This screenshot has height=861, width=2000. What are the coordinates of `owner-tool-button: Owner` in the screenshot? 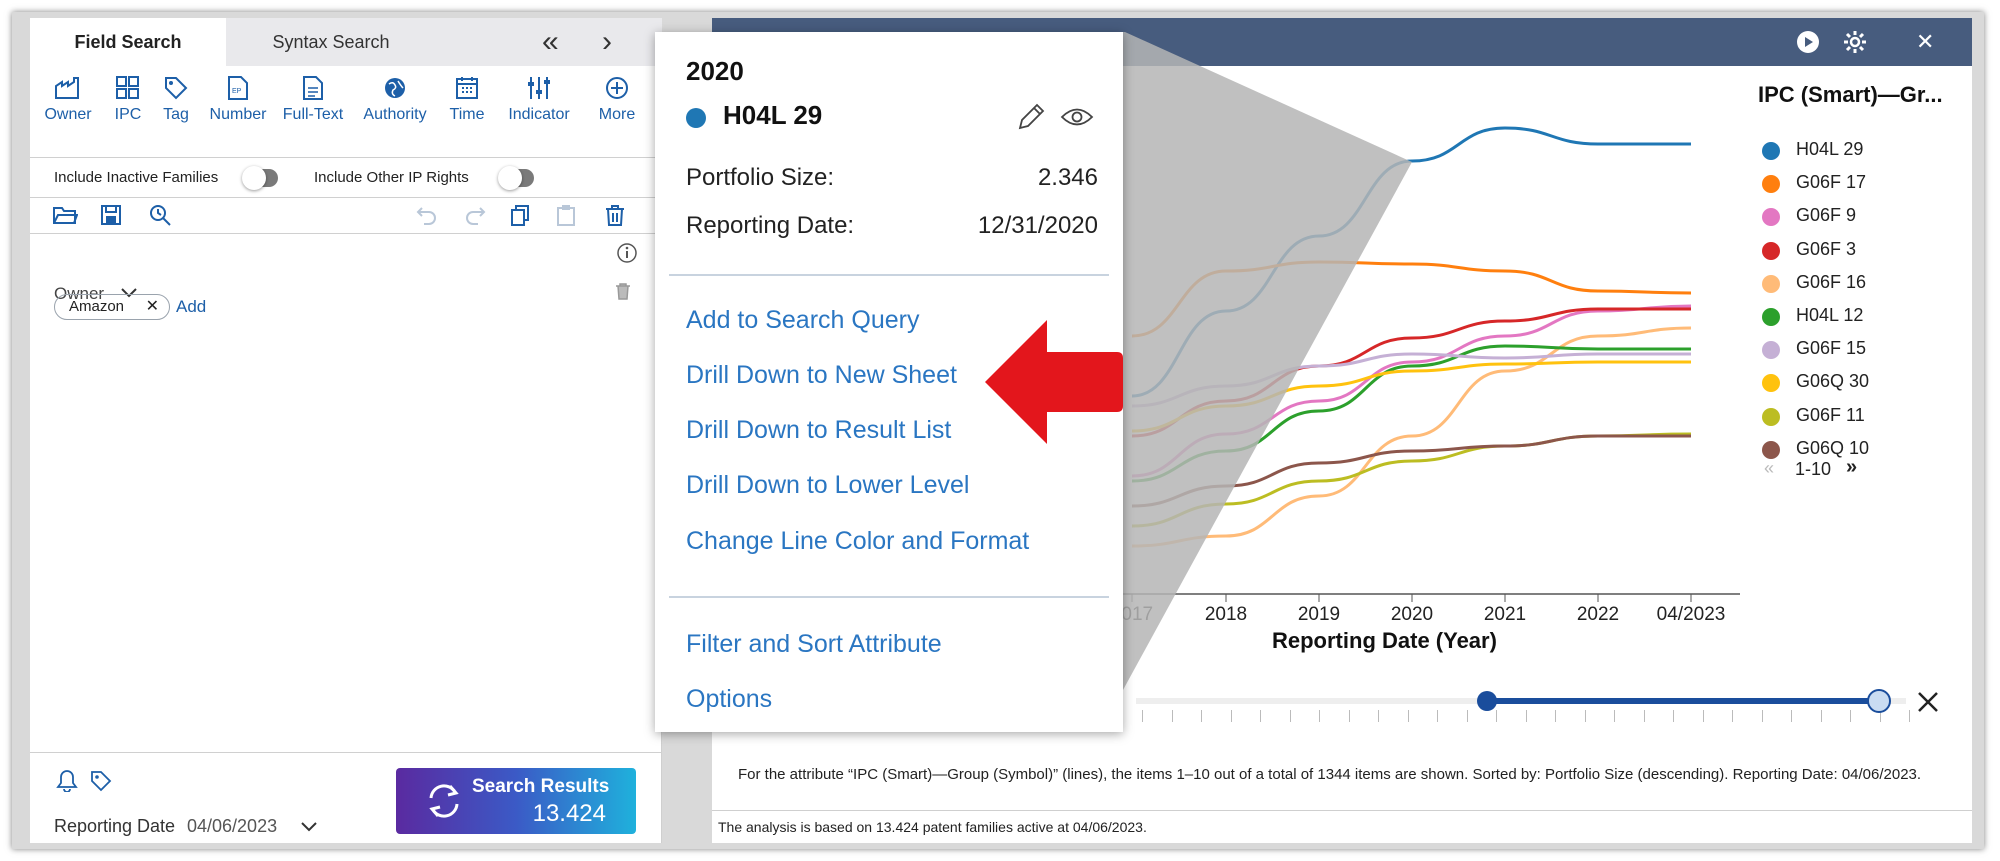 It's located at (68, 100).